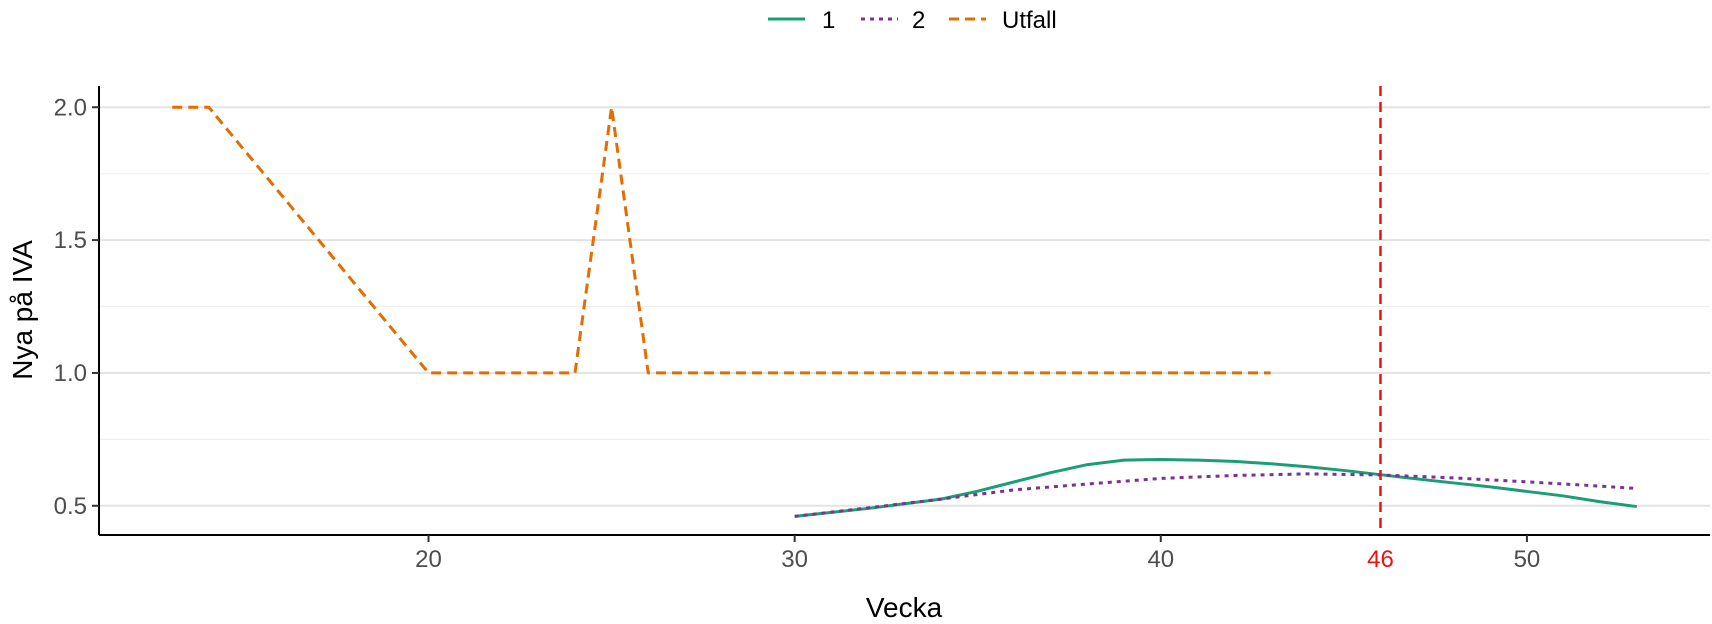 This screenshot has width=1712, height=624. Describe the element at coordinates (1380, 329) in the screenshot. I see `annotations: 46` at that location.